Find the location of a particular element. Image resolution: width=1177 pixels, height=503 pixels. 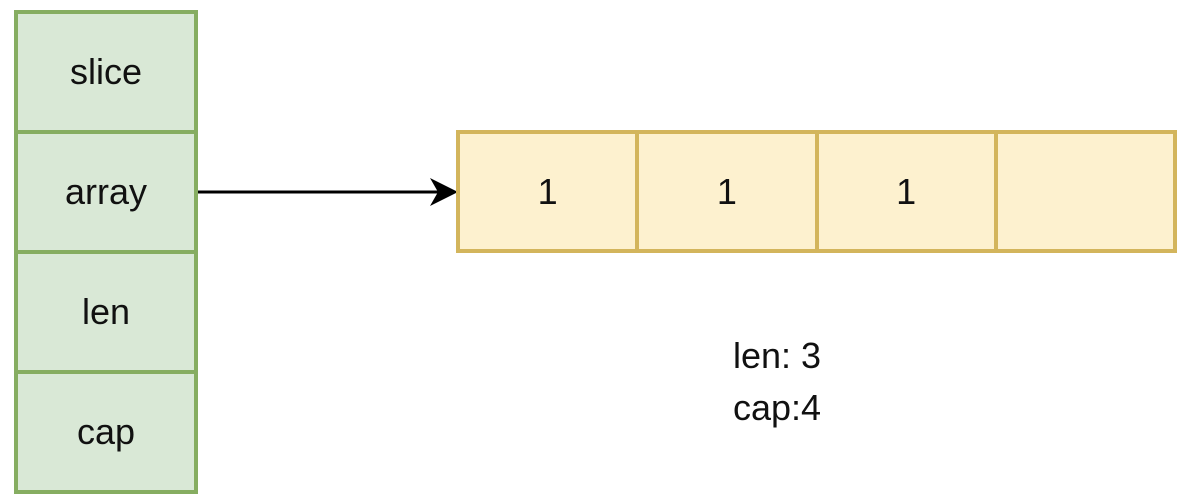

slice-info: len: 3 cap:4 is located at coordinates (777, 382).